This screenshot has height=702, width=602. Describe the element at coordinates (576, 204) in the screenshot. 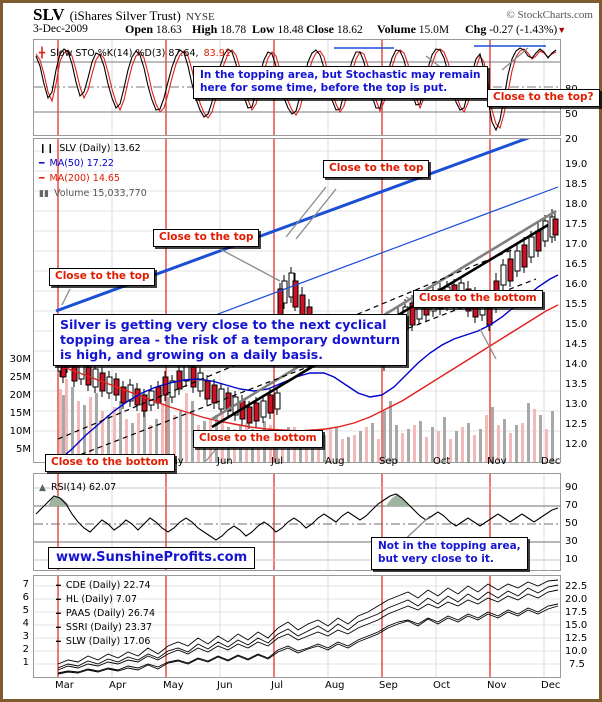

I see `price-ytick-18-0: 18.0` at that location.